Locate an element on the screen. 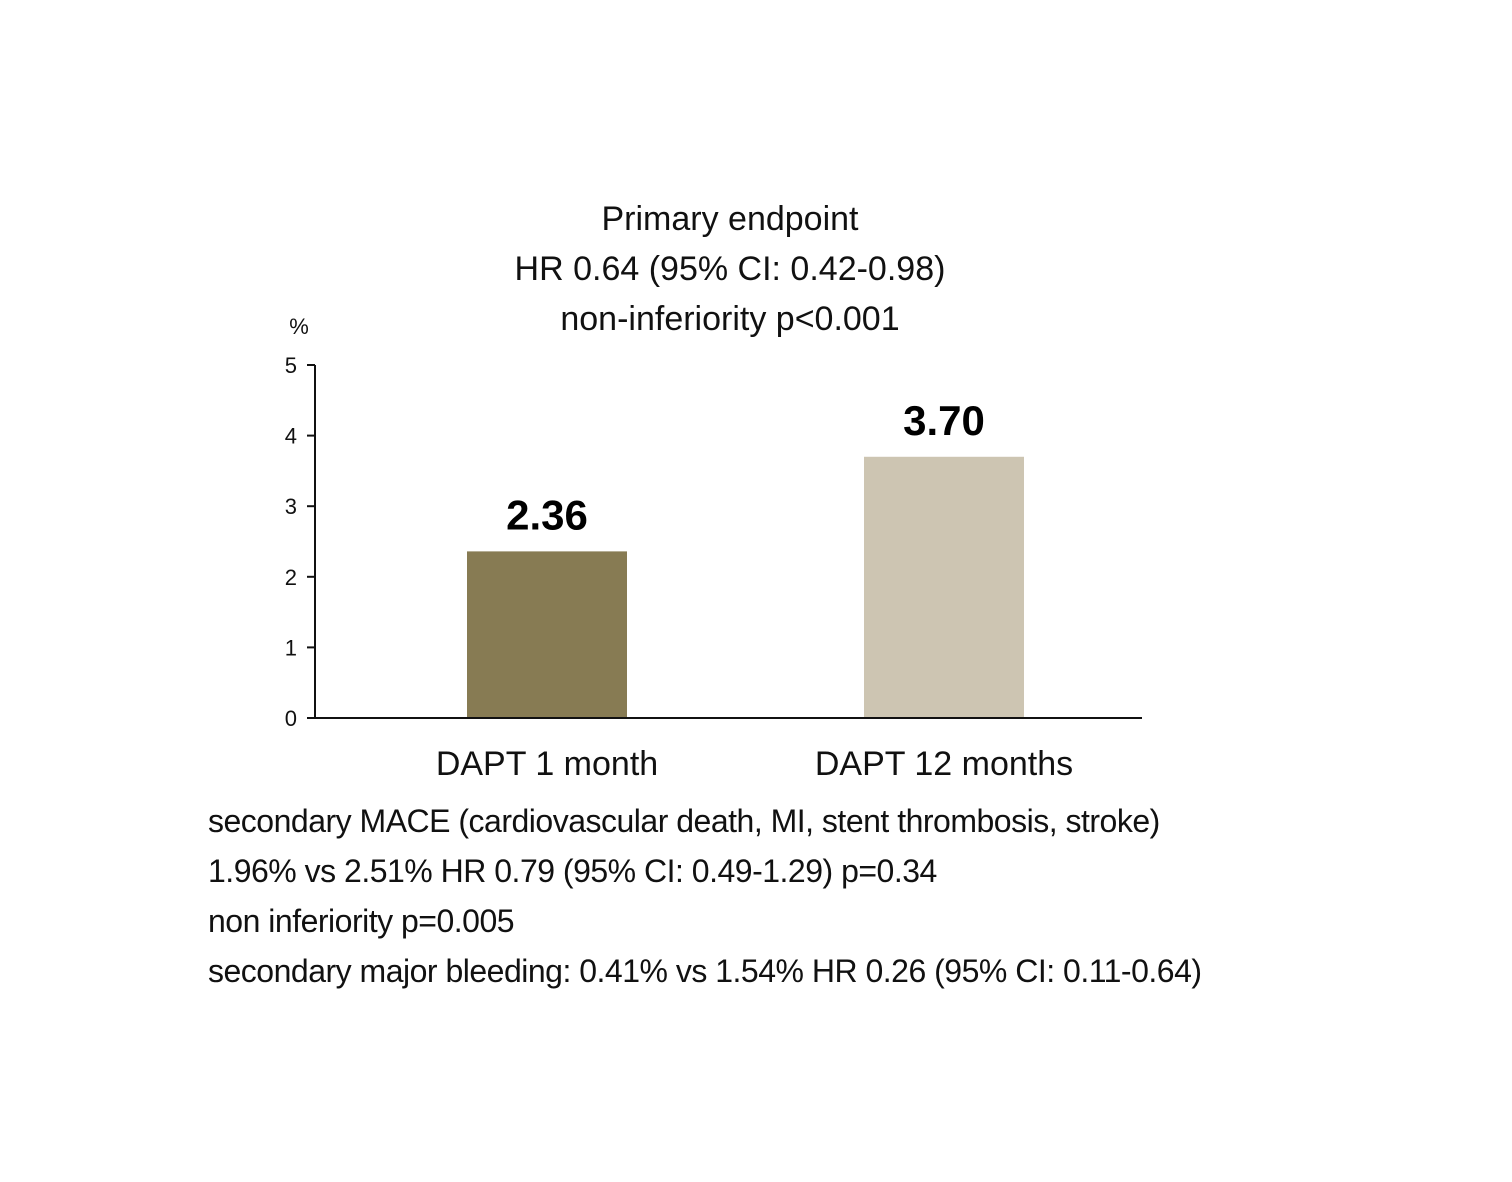 This screenshot has height=1182, width=1512. y-tick-label: 2 is located at coordinates (291, 577).